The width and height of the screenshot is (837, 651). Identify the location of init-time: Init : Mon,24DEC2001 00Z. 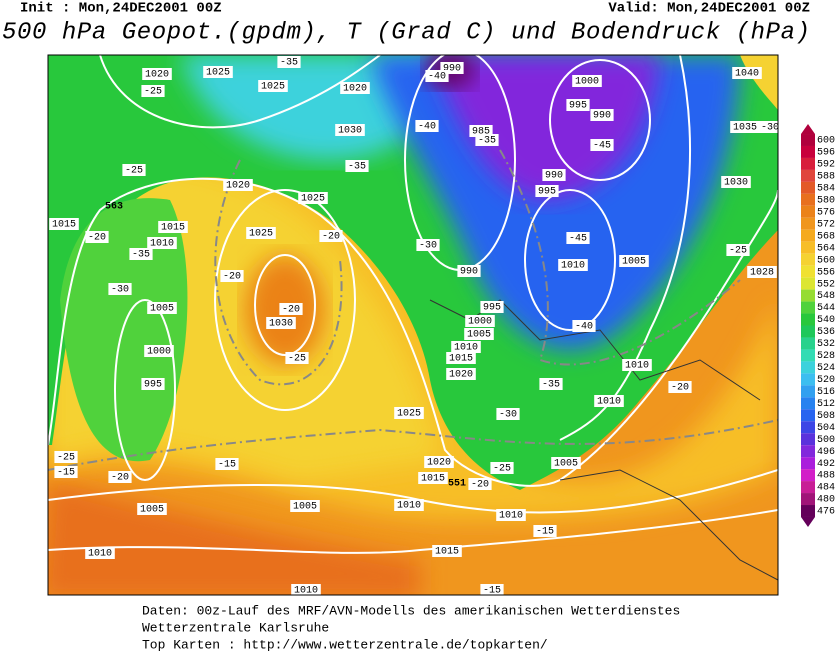
(121, 9).